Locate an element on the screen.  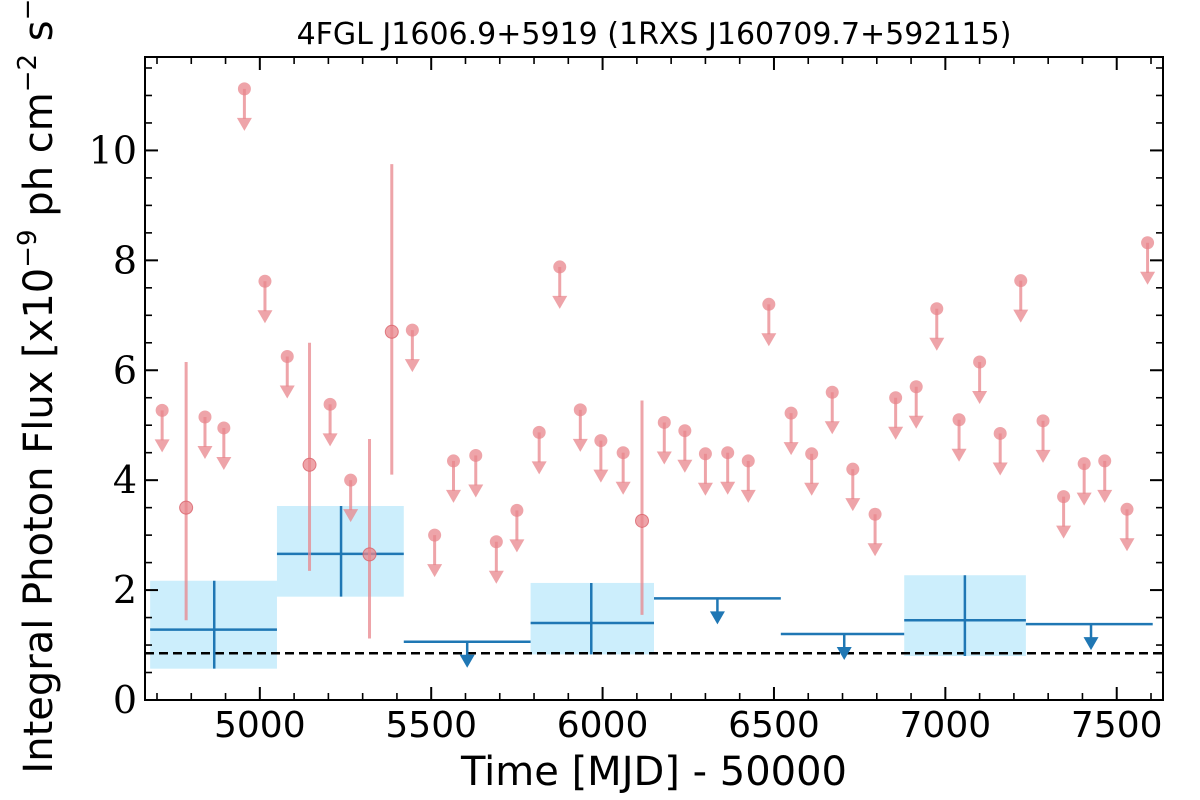
y-tick-label: 10 is located at coordinates (113, 150).